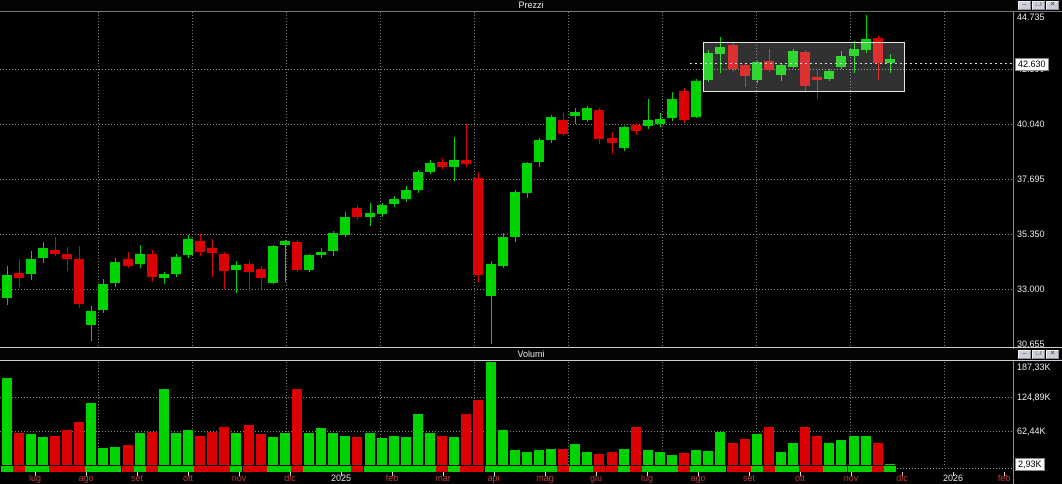  I want to click on price-window-titlebar: Prezzi – ❐ ✕, so click(531, 6).